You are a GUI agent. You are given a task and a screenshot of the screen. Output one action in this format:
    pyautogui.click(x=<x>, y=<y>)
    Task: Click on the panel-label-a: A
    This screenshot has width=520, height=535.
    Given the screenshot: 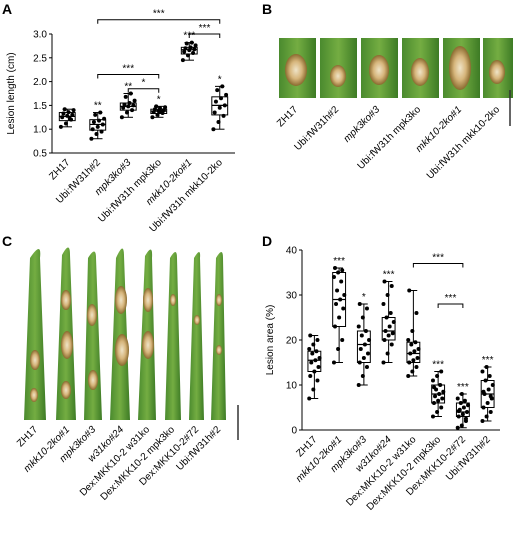 What is the action you would take?
    pyautogui.click(x=7, y=9)
    